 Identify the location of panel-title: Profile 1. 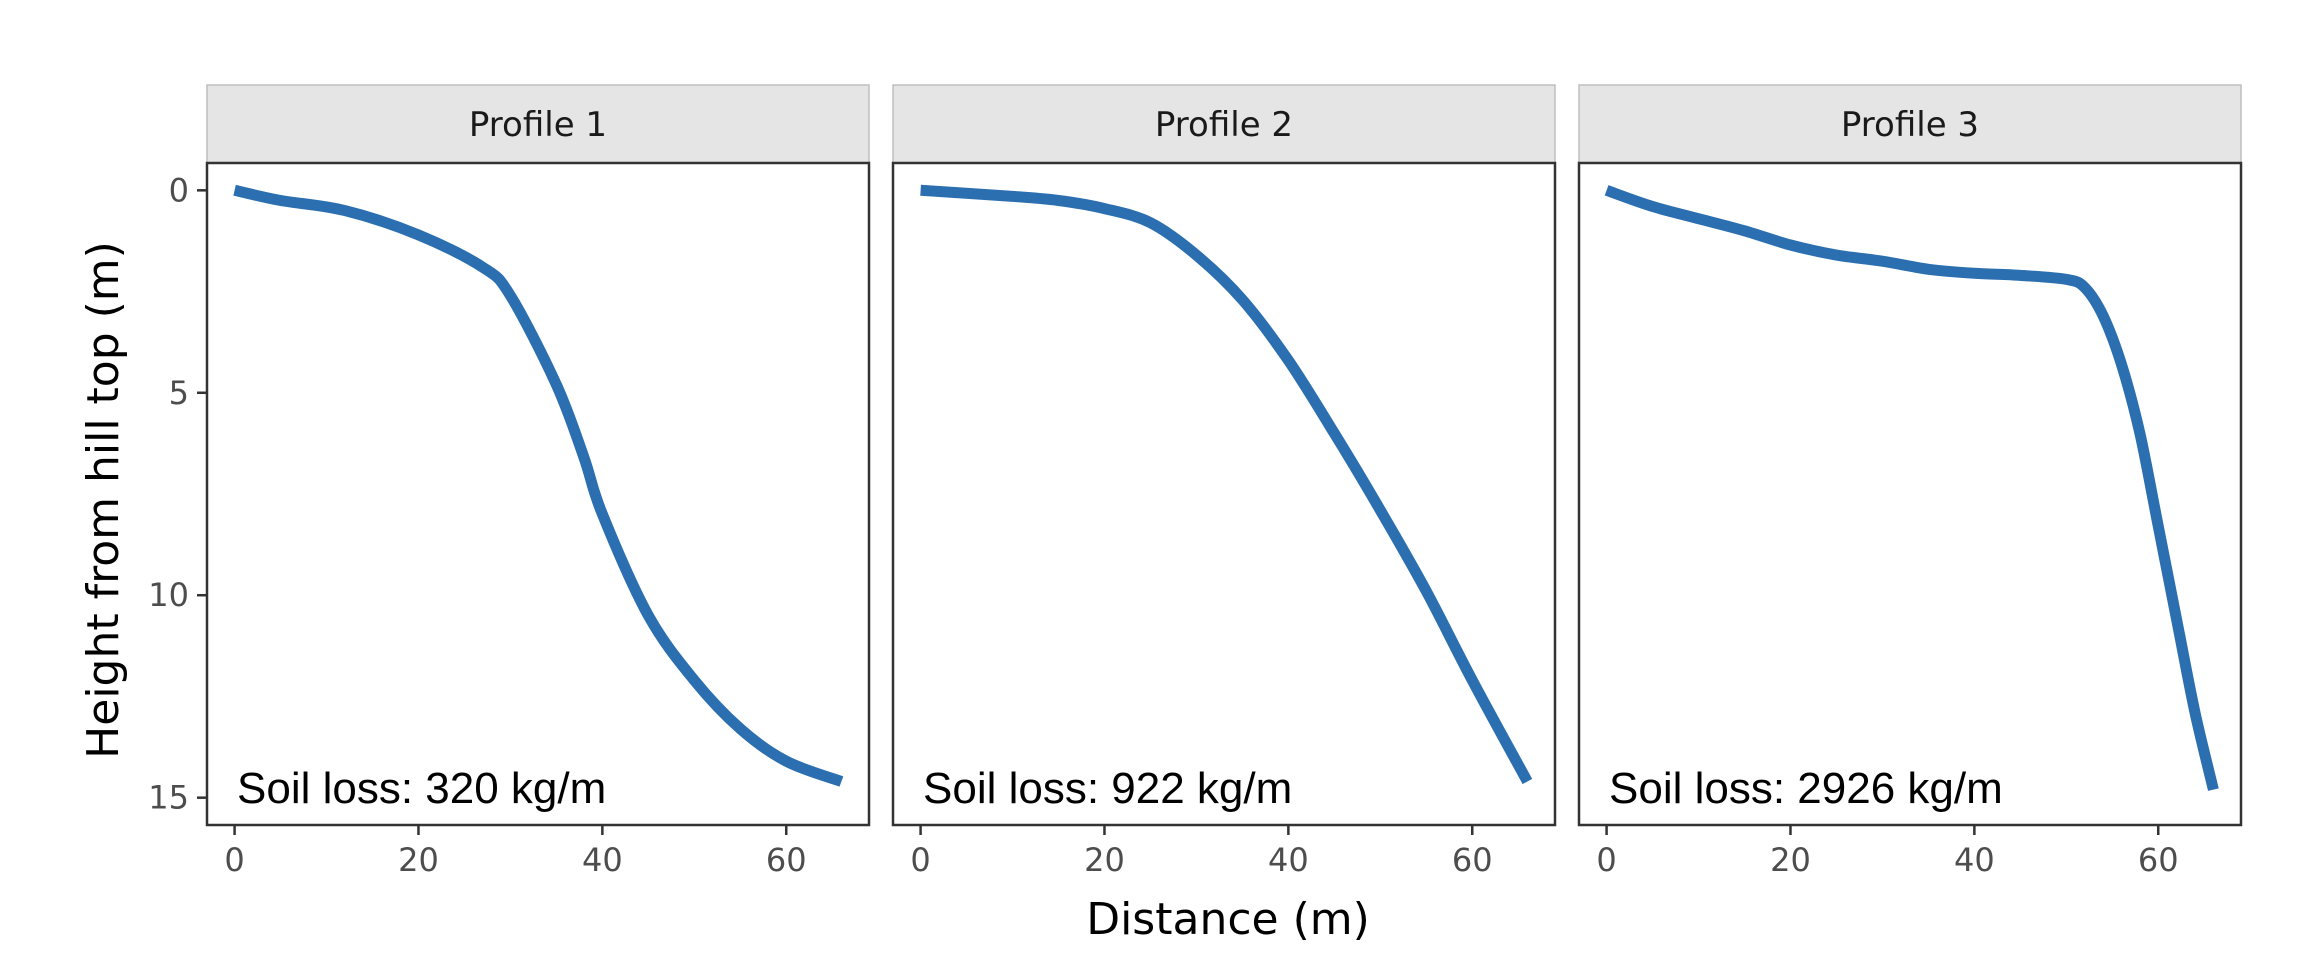
(538, 125).